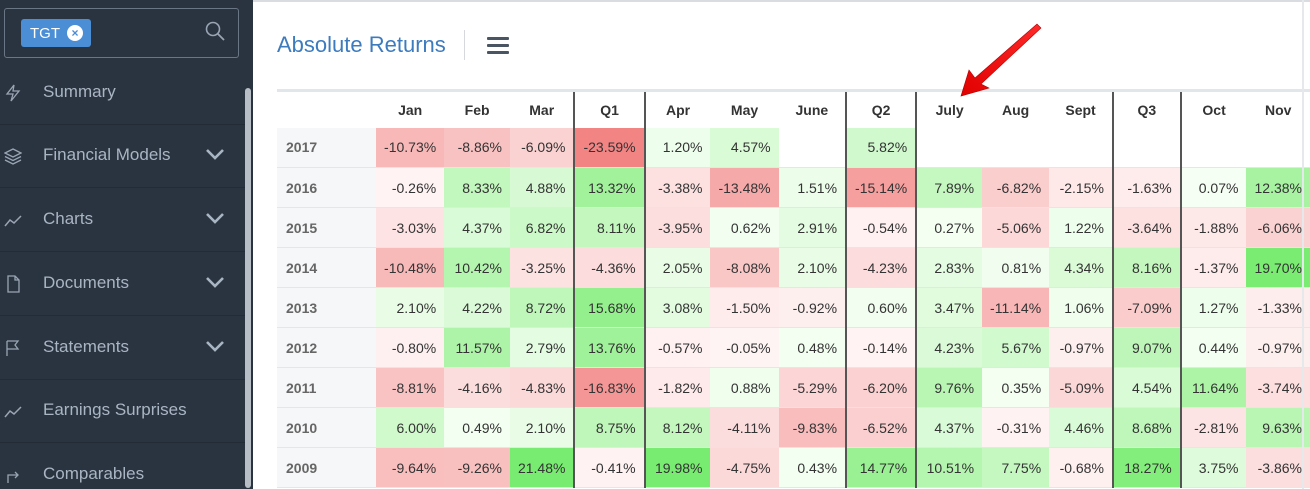 The width and height of the screenshot is (1310, 489). What do you see at coordinates (949, 267) in the screenshot?
I see `return-cell: 2.83%` at bounding box center [949, 267].